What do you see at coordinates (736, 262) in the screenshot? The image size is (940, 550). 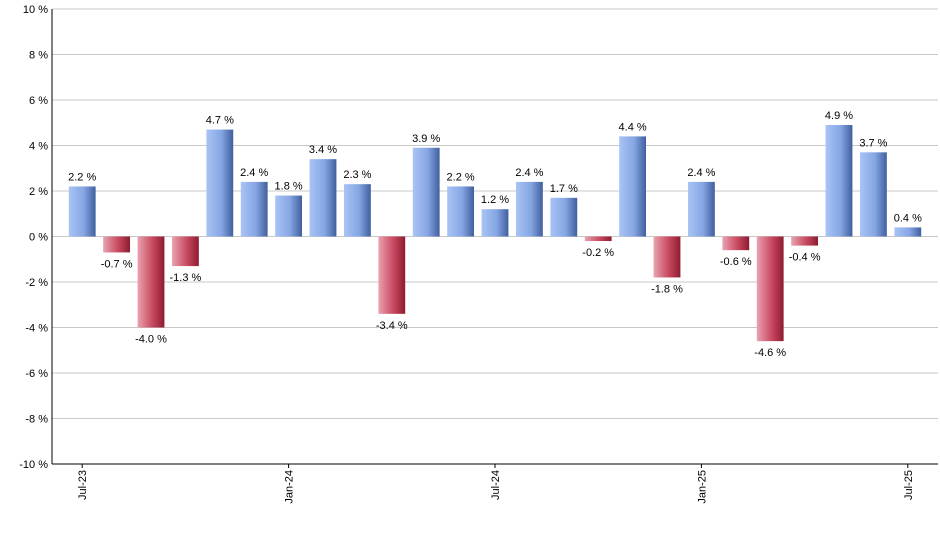 I see `data-label: -0.6 %` at bounding box center [736, 262].